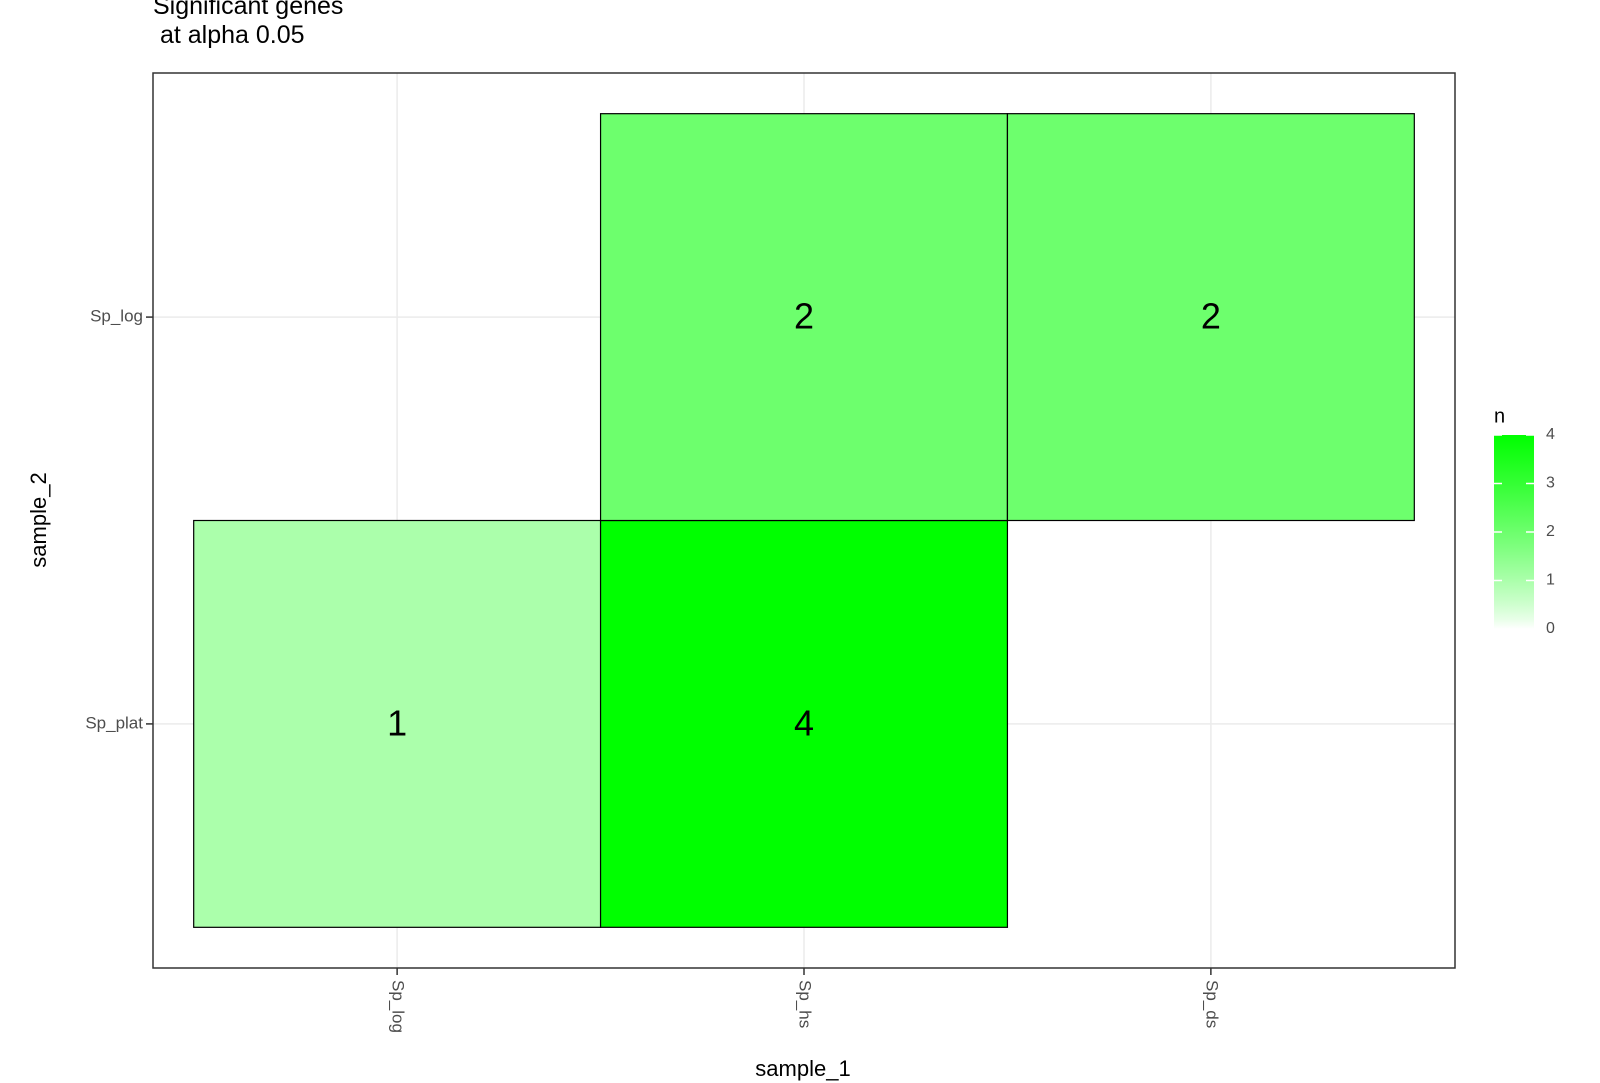 Image resolution: width=1600 pixels, height=1083 pixels. I want to click on chart-title: Significant genes at alpha 0.05, so click(248, 24).